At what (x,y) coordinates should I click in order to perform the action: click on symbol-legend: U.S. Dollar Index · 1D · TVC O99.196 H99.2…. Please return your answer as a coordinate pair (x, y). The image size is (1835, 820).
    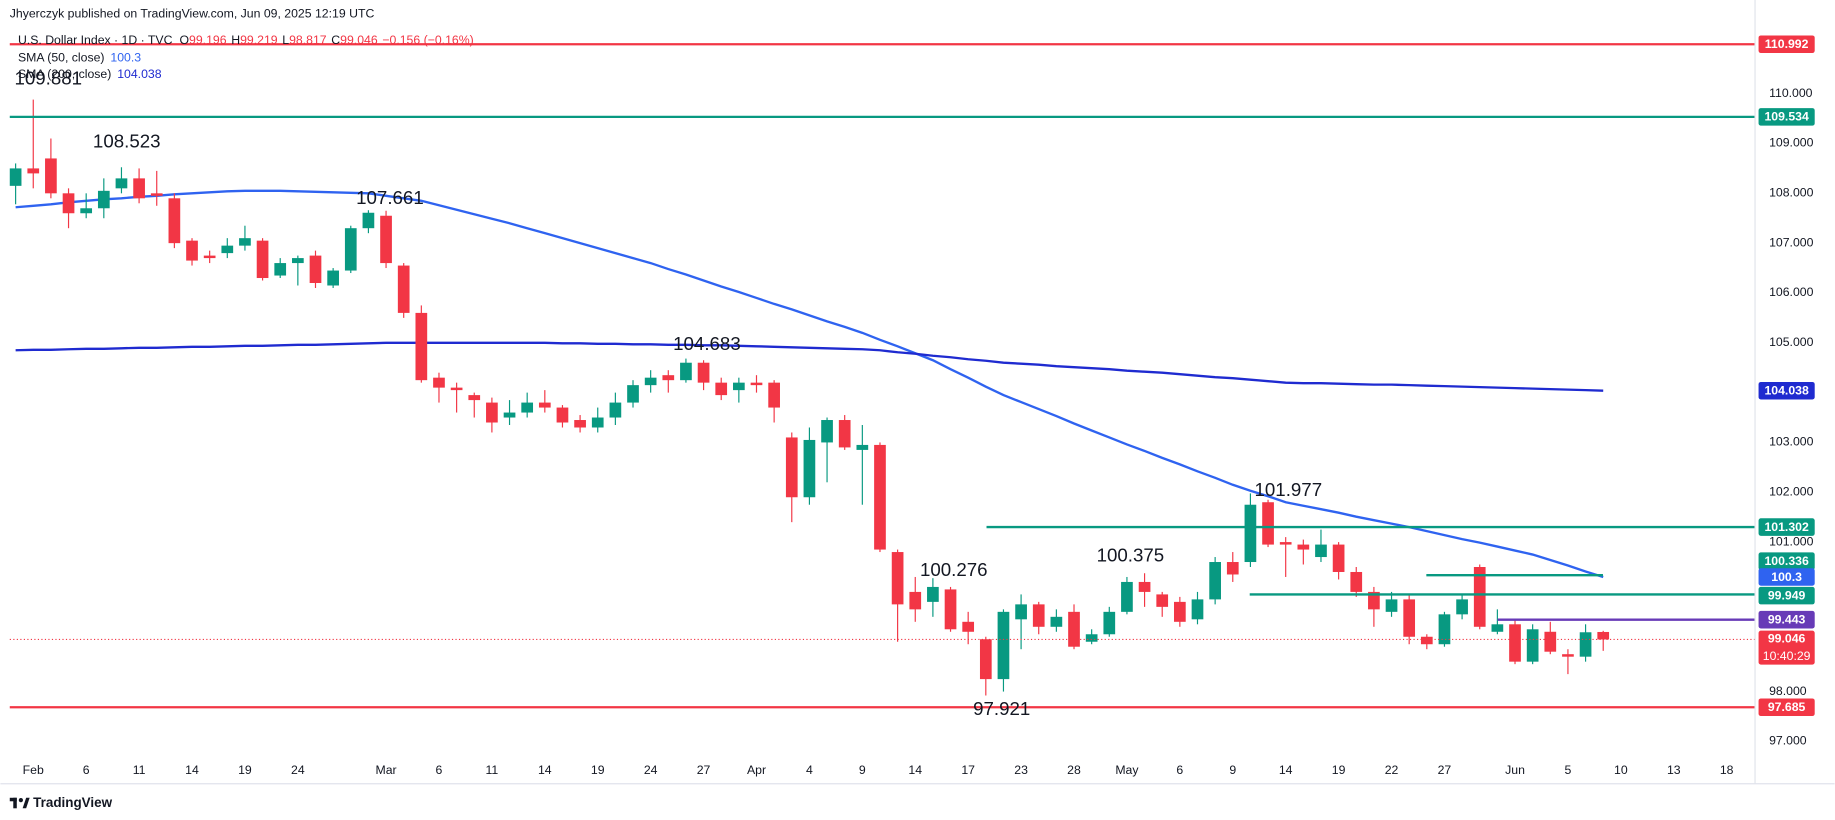
    Looking at the image, I should click on (246, 40).